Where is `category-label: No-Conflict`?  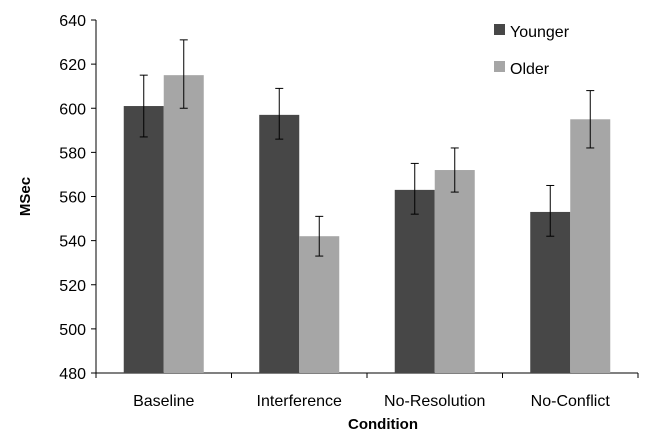
category-label: No-Conflict is located at coordinates (571, 401).